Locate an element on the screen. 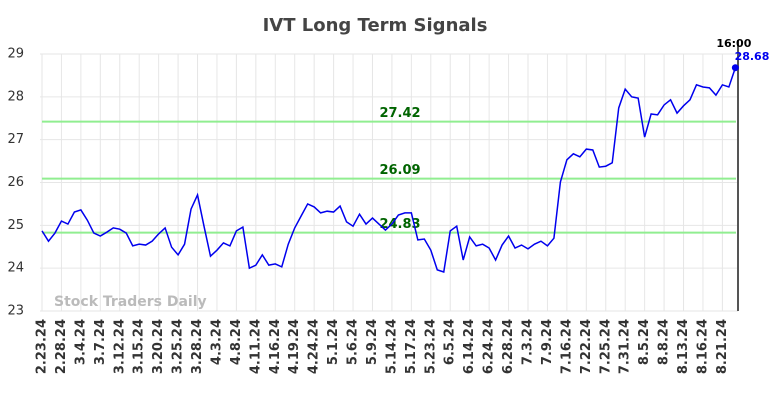  y-tick-label: 24 is located at coordinates (15, 268).